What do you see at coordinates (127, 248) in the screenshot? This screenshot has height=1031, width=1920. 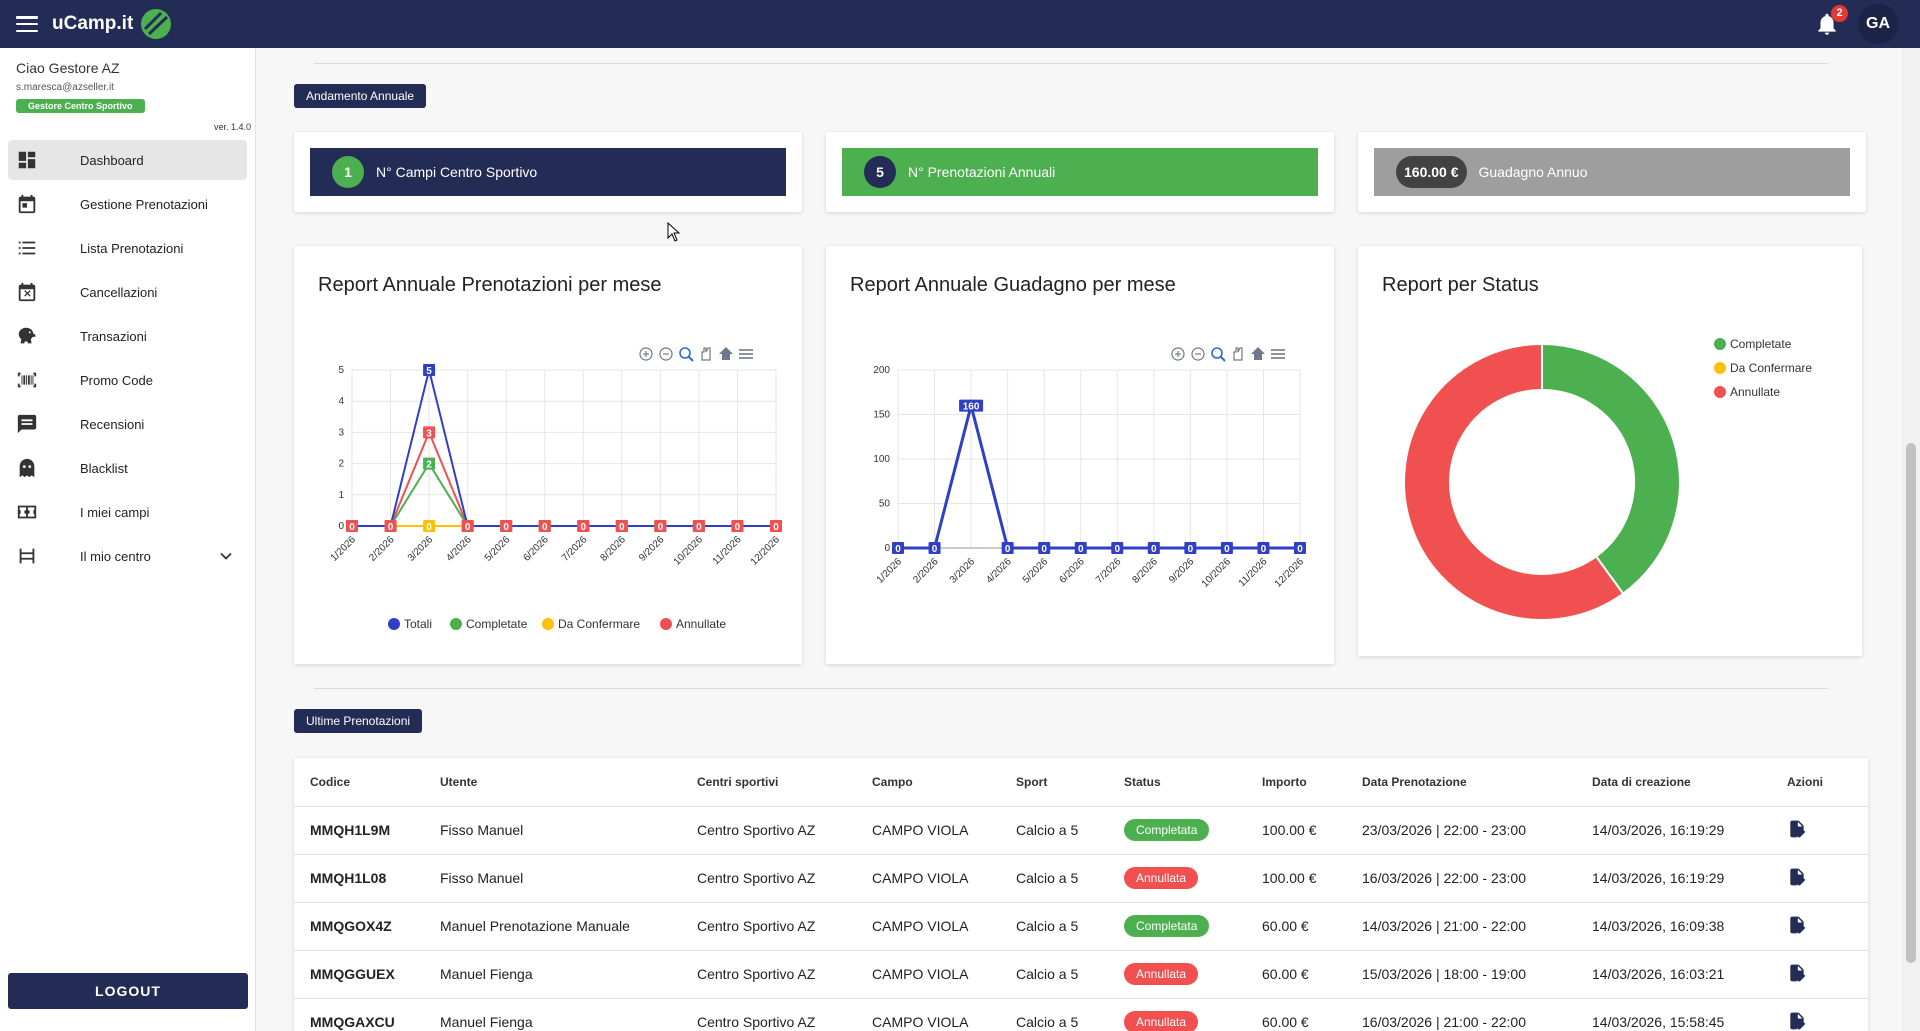 I see `sidebar-item-lista-prenotazioni: Lista Prenotazioni` at bounding box center [127, 248].